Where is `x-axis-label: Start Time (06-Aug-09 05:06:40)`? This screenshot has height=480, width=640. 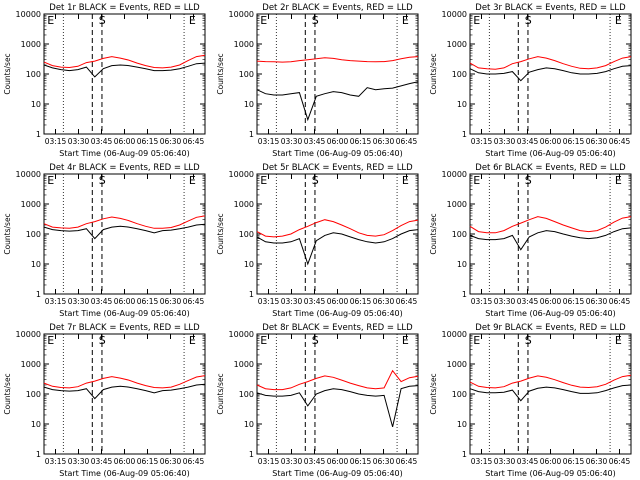
x-axis-label: Start Time (06-Aug-09 05:06:40) is located at coordinates (550, 473).